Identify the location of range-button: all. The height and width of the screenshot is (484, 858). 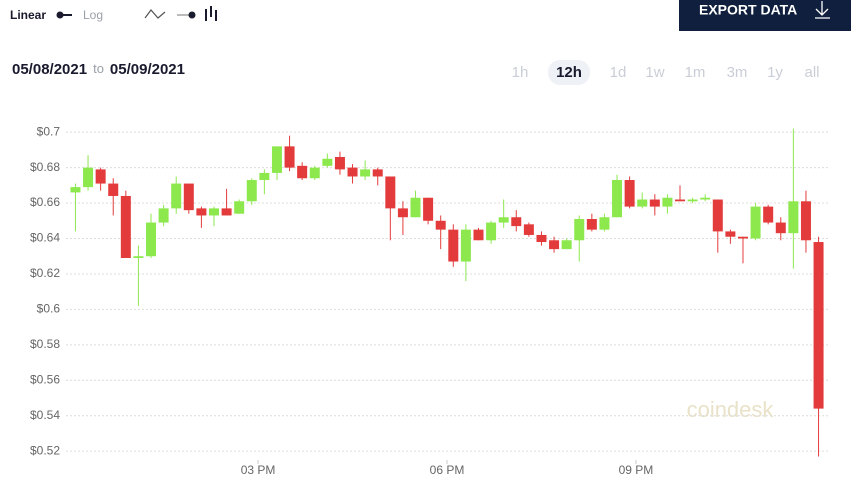
(811, 72).